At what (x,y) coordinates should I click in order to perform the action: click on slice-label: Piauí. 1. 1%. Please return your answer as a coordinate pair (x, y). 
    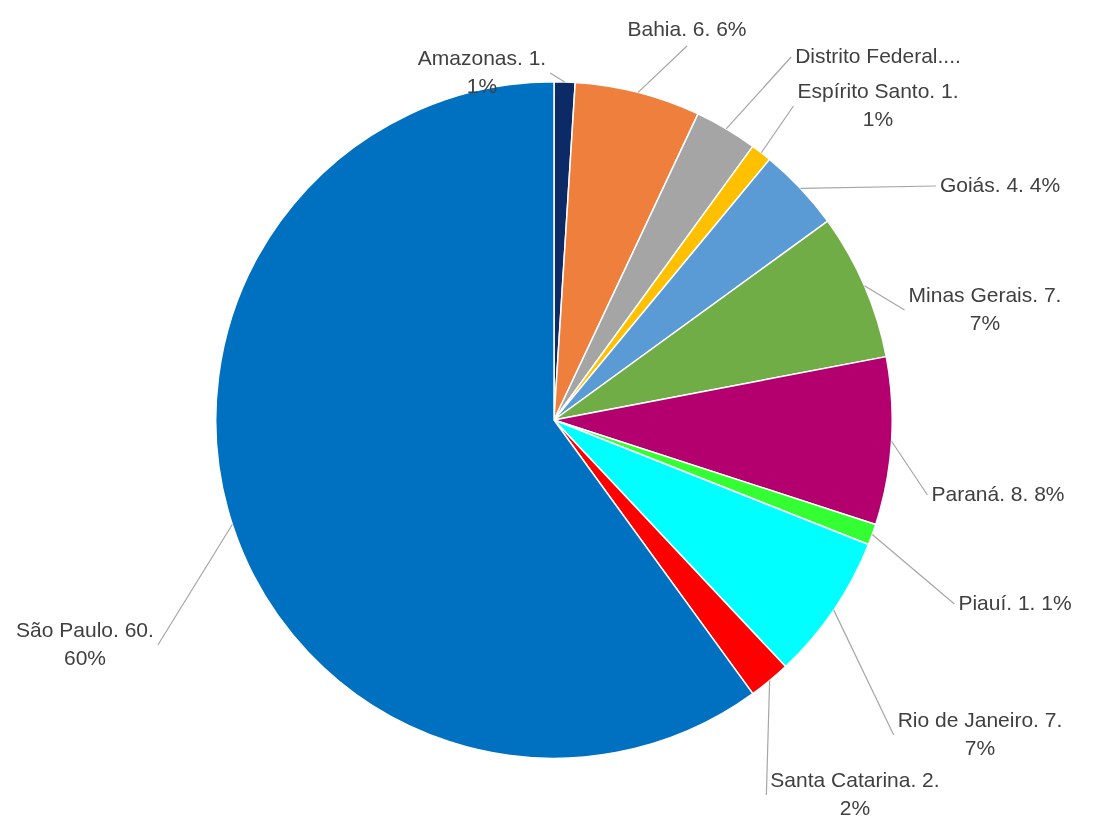
    Looking at the image, I should click on (1015, 602).